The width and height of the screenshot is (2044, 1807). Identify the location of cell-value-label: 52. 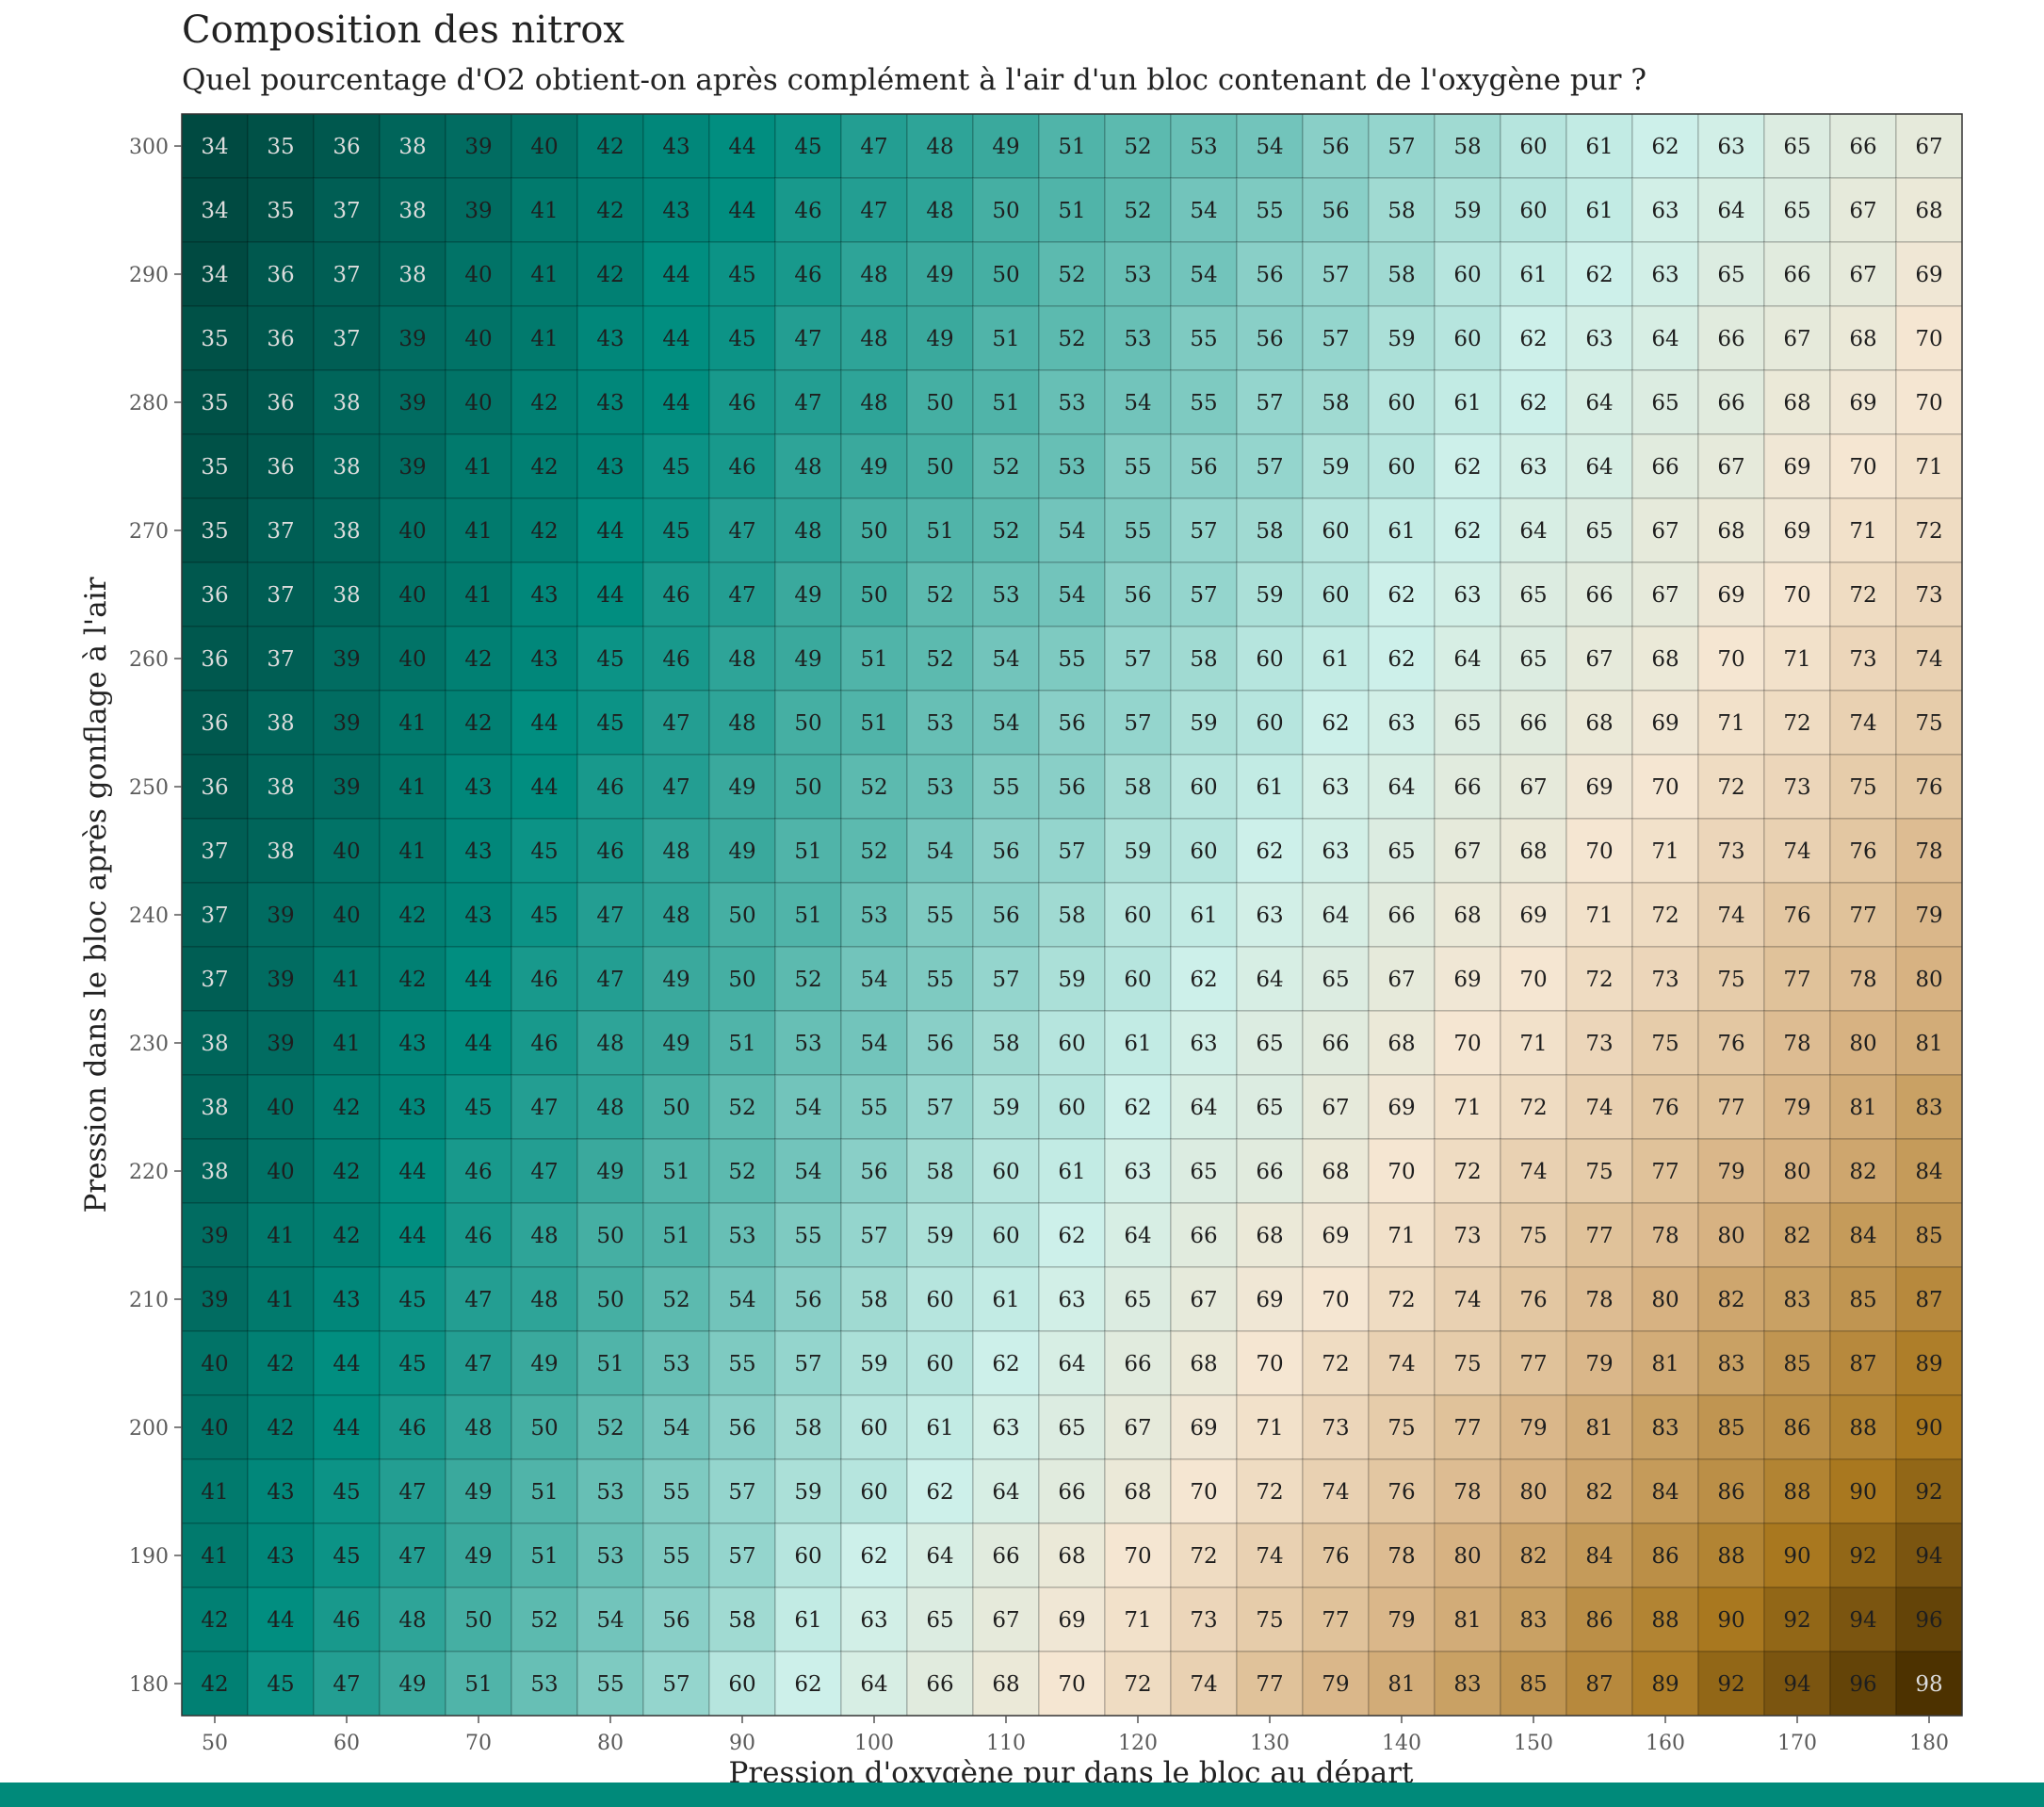
(873, 851).